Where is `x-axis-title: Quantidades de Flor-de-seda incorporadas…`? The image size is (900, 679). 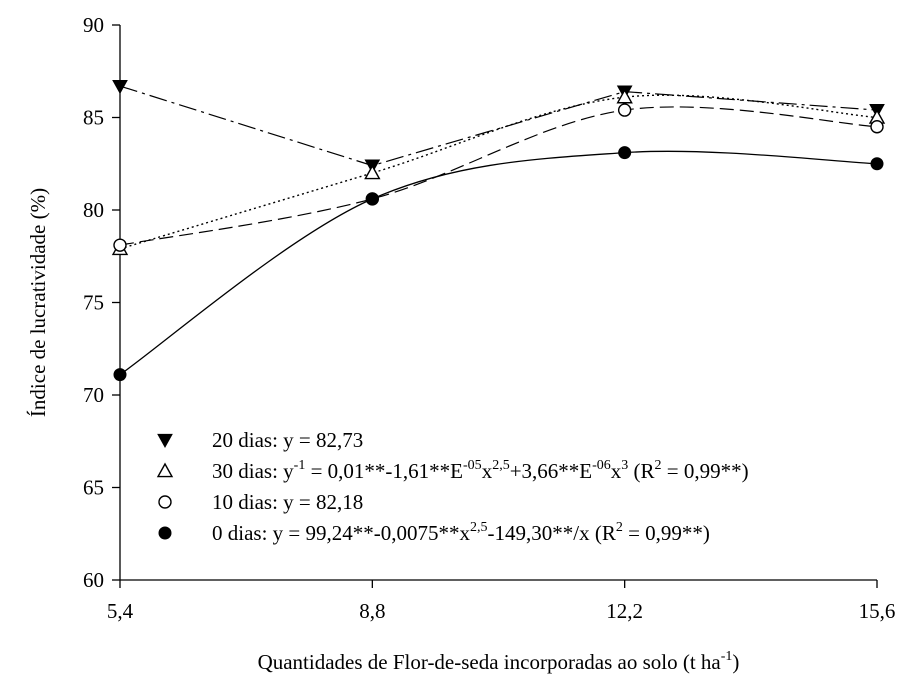
x-axis-title: Quantidades de Flor-de-seda incorporadas… is located at coordinates (499, 661).